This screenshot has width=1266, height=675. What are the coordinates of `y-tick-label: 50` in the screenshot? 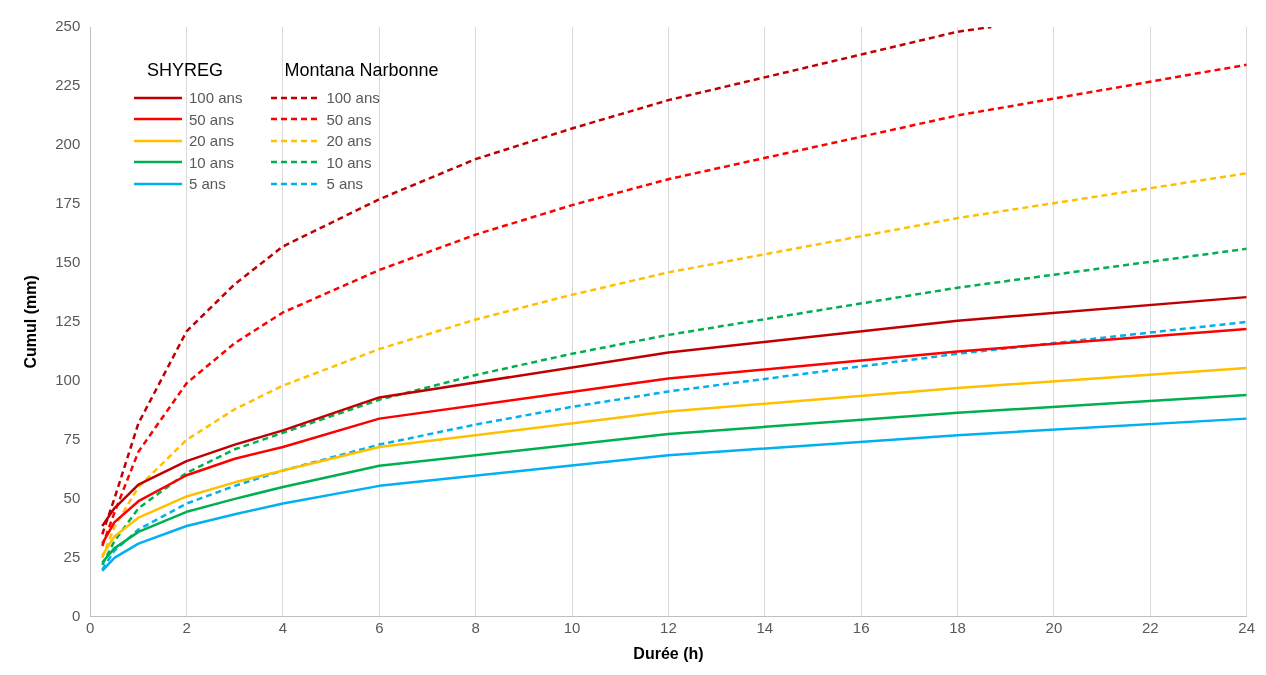 It's located at (72, 497).